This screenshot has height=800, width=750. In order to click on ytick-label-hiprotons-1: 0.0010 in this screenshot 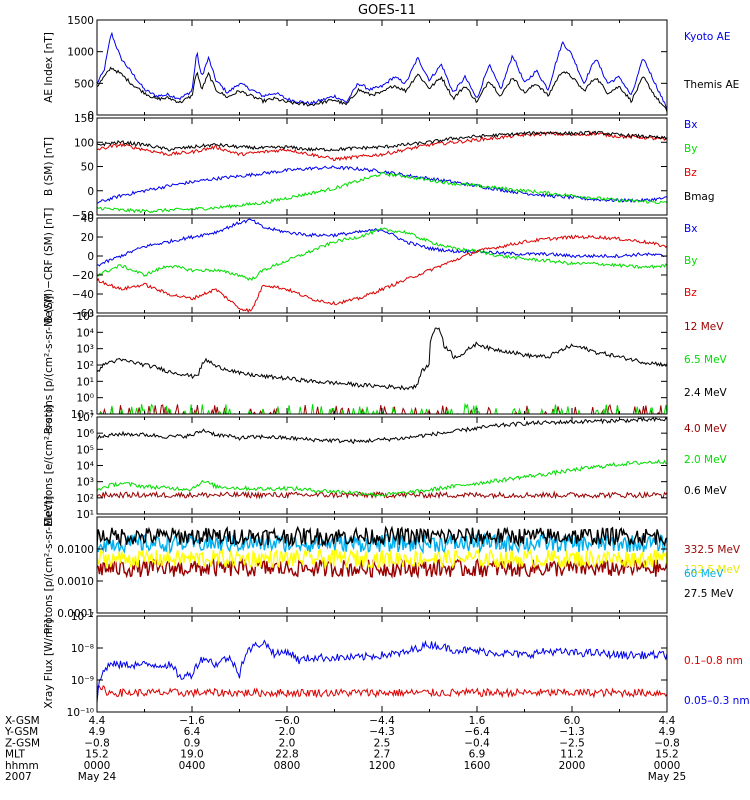, I will do `click(75, 582)`.